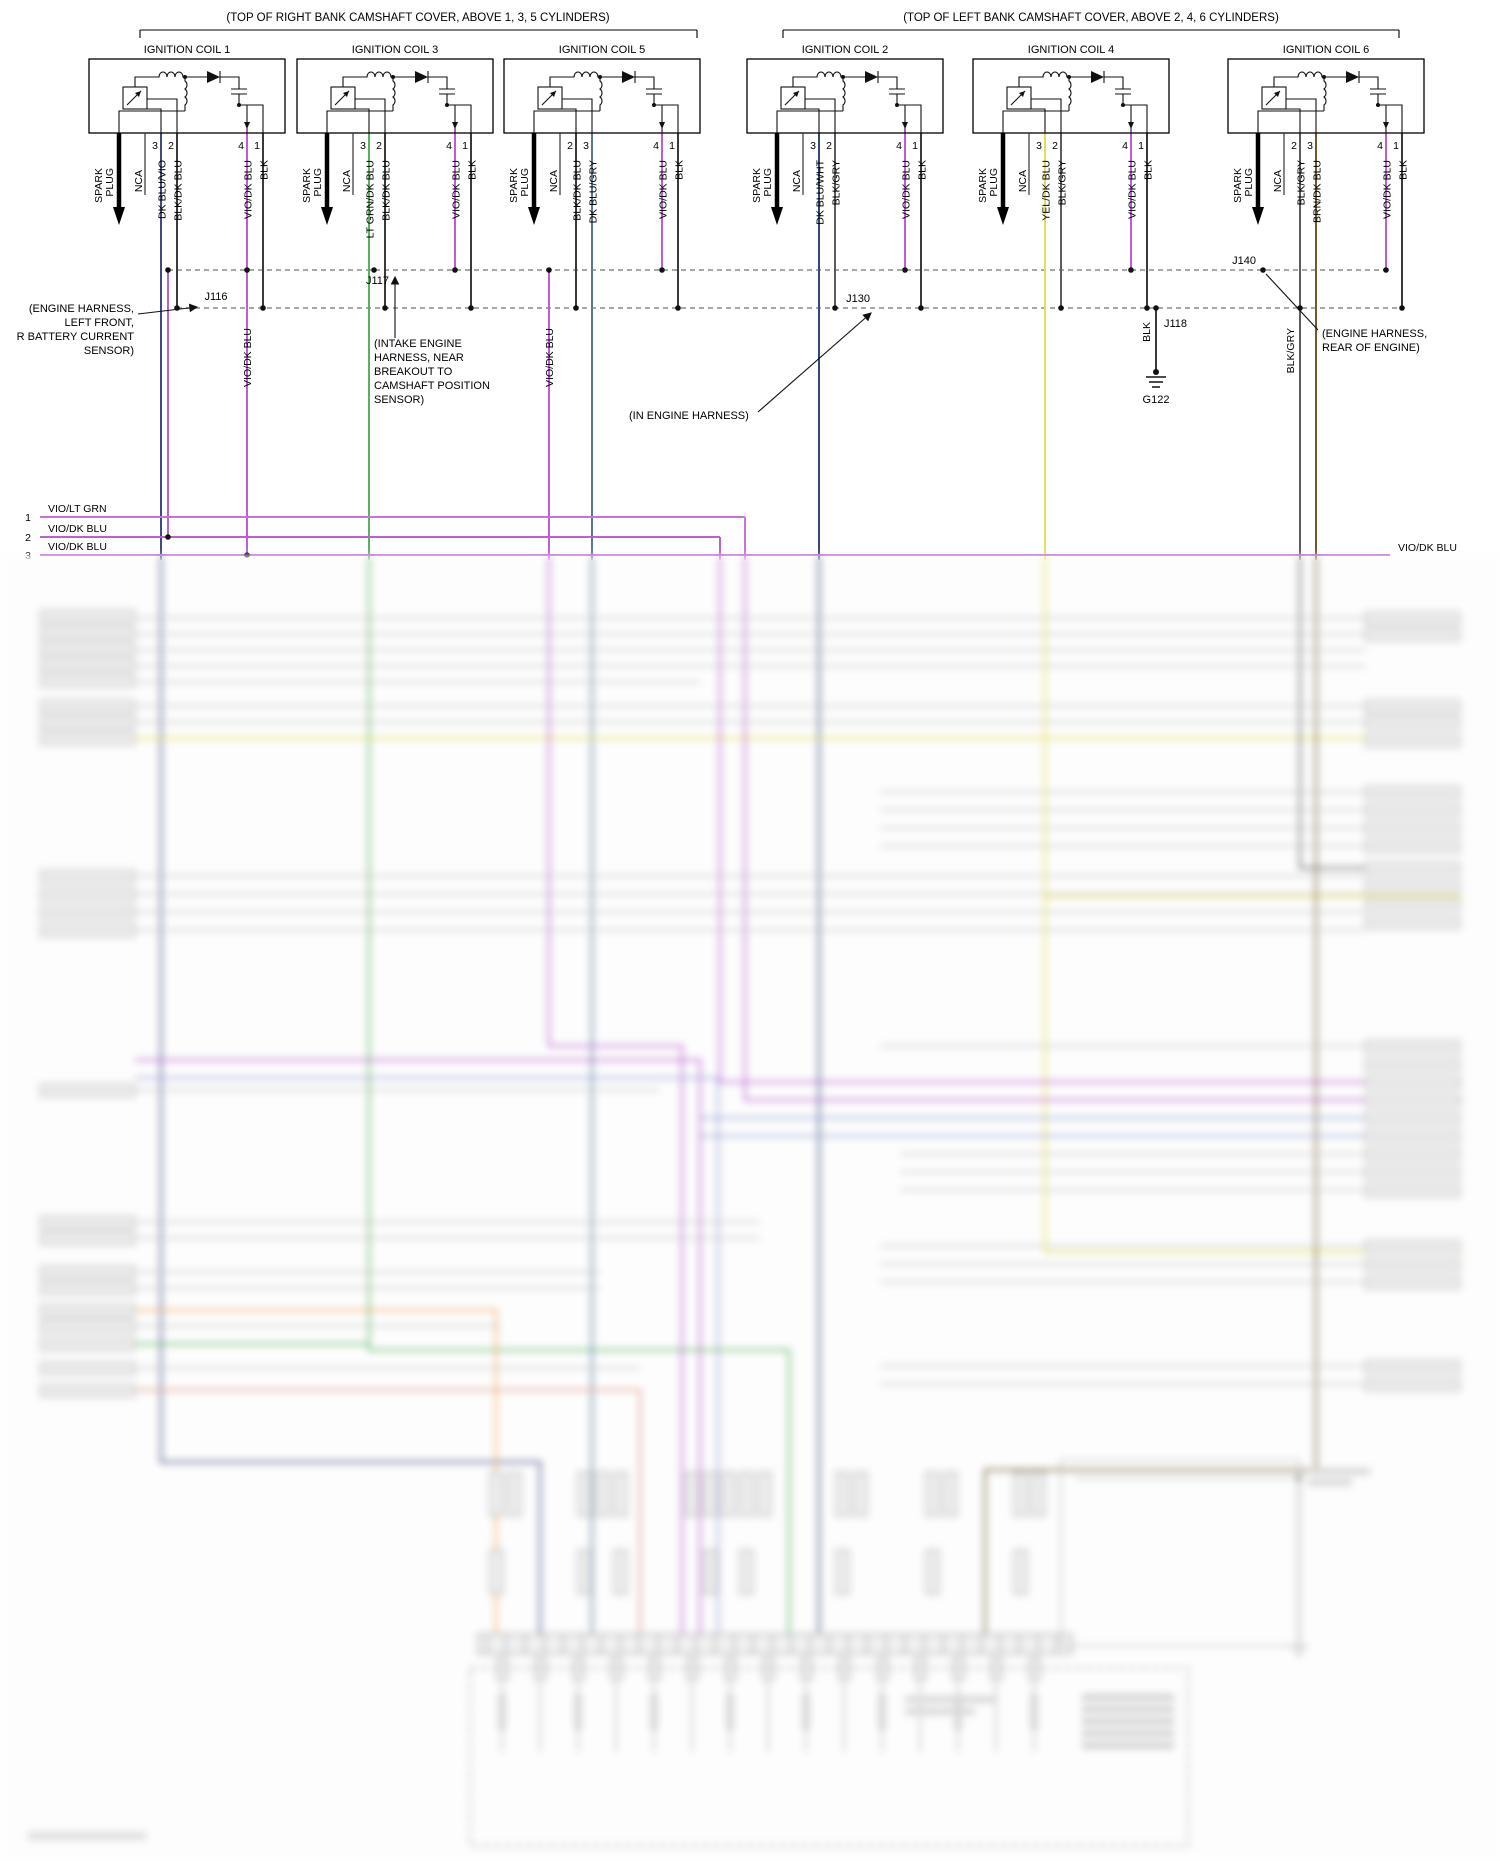  I want to click on annotation-line: (IN ENGINE HARNESS), so click(689, 416).